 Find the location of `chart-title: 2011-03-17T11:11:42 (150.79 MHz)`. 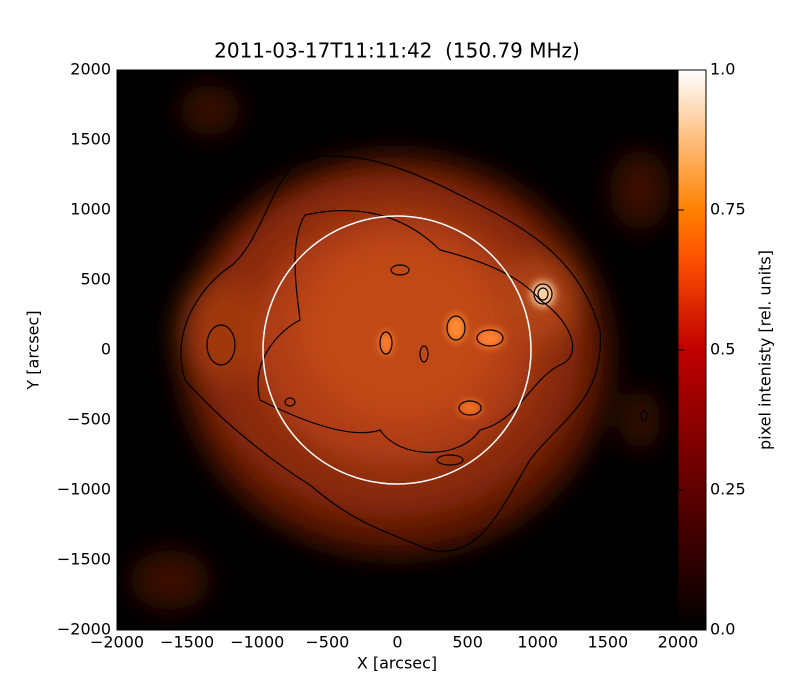

chart-title: 2011-03-17T11:11:42 (150.79 MHz) is located at coordinates (397, 51).